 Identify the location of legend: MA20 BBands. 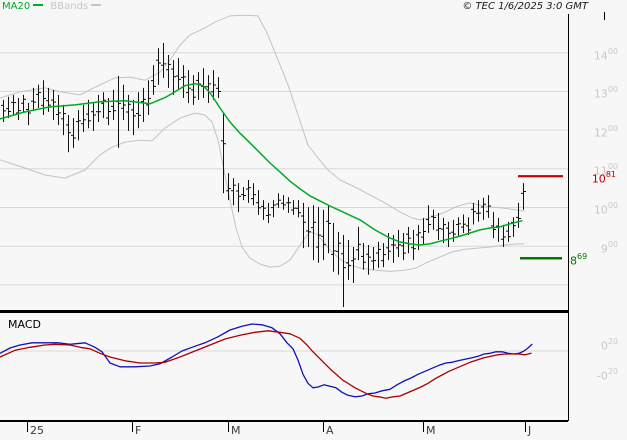
(53, 7).